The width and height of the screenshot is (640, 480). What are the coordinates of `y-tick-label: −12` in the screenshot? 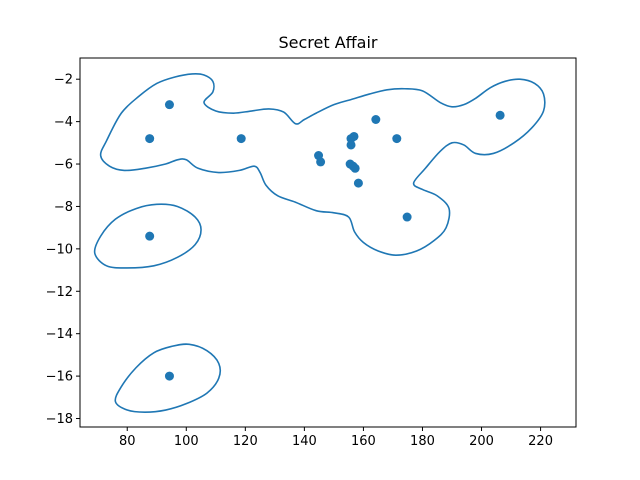 It's located at (59, 292).